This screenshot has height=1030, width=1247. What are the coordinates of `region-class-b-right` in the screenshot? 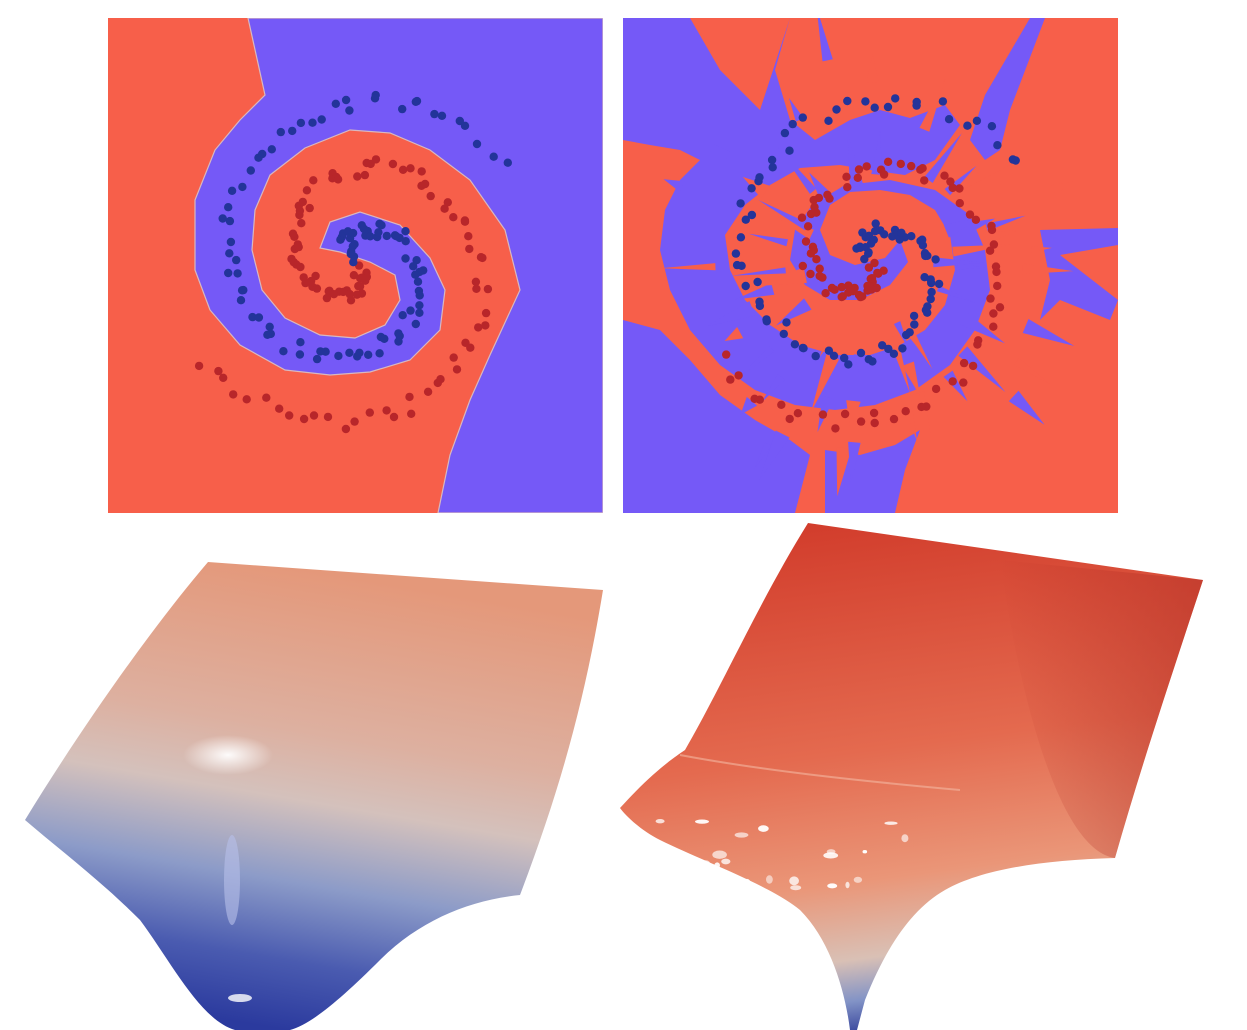 It's located at (1079, 274).